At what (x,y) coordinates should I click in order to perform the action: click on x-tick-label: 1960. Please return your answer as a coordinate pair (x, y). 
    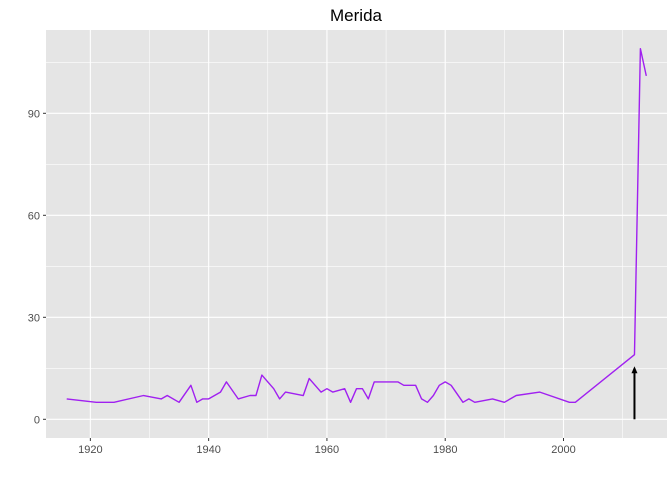
    Looking at the image, I should click on (327, 450).